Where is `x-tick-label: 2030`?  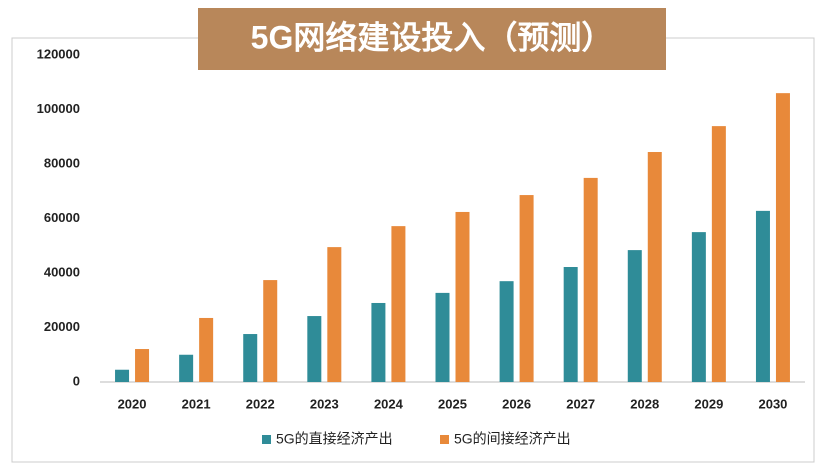
x-tick-label: 2030 is located at coordinates (772, 403).